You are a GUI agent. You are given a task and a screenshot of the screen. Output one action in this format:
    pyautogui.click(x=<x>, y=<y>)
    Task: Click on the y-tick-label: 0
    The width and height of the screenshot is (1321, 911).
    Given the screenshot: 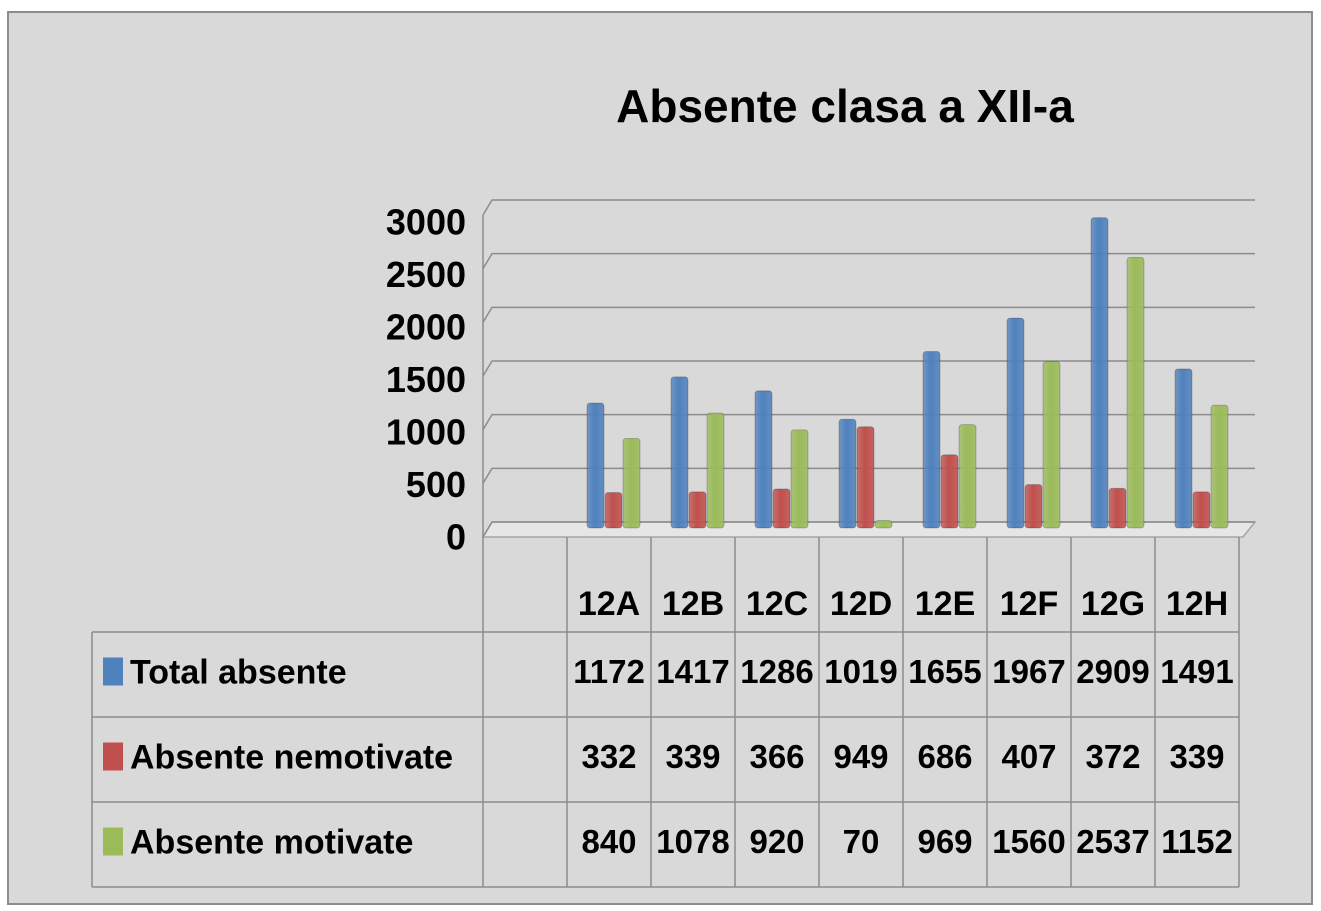 What is the action you would take?
    pyautogui.click(x=456, y=537)
    